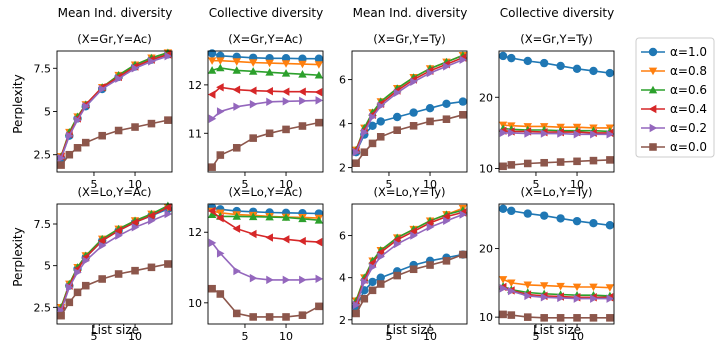 The image size is (717, 343). I want to click on y-tick-label: 4, so click(342, 278).